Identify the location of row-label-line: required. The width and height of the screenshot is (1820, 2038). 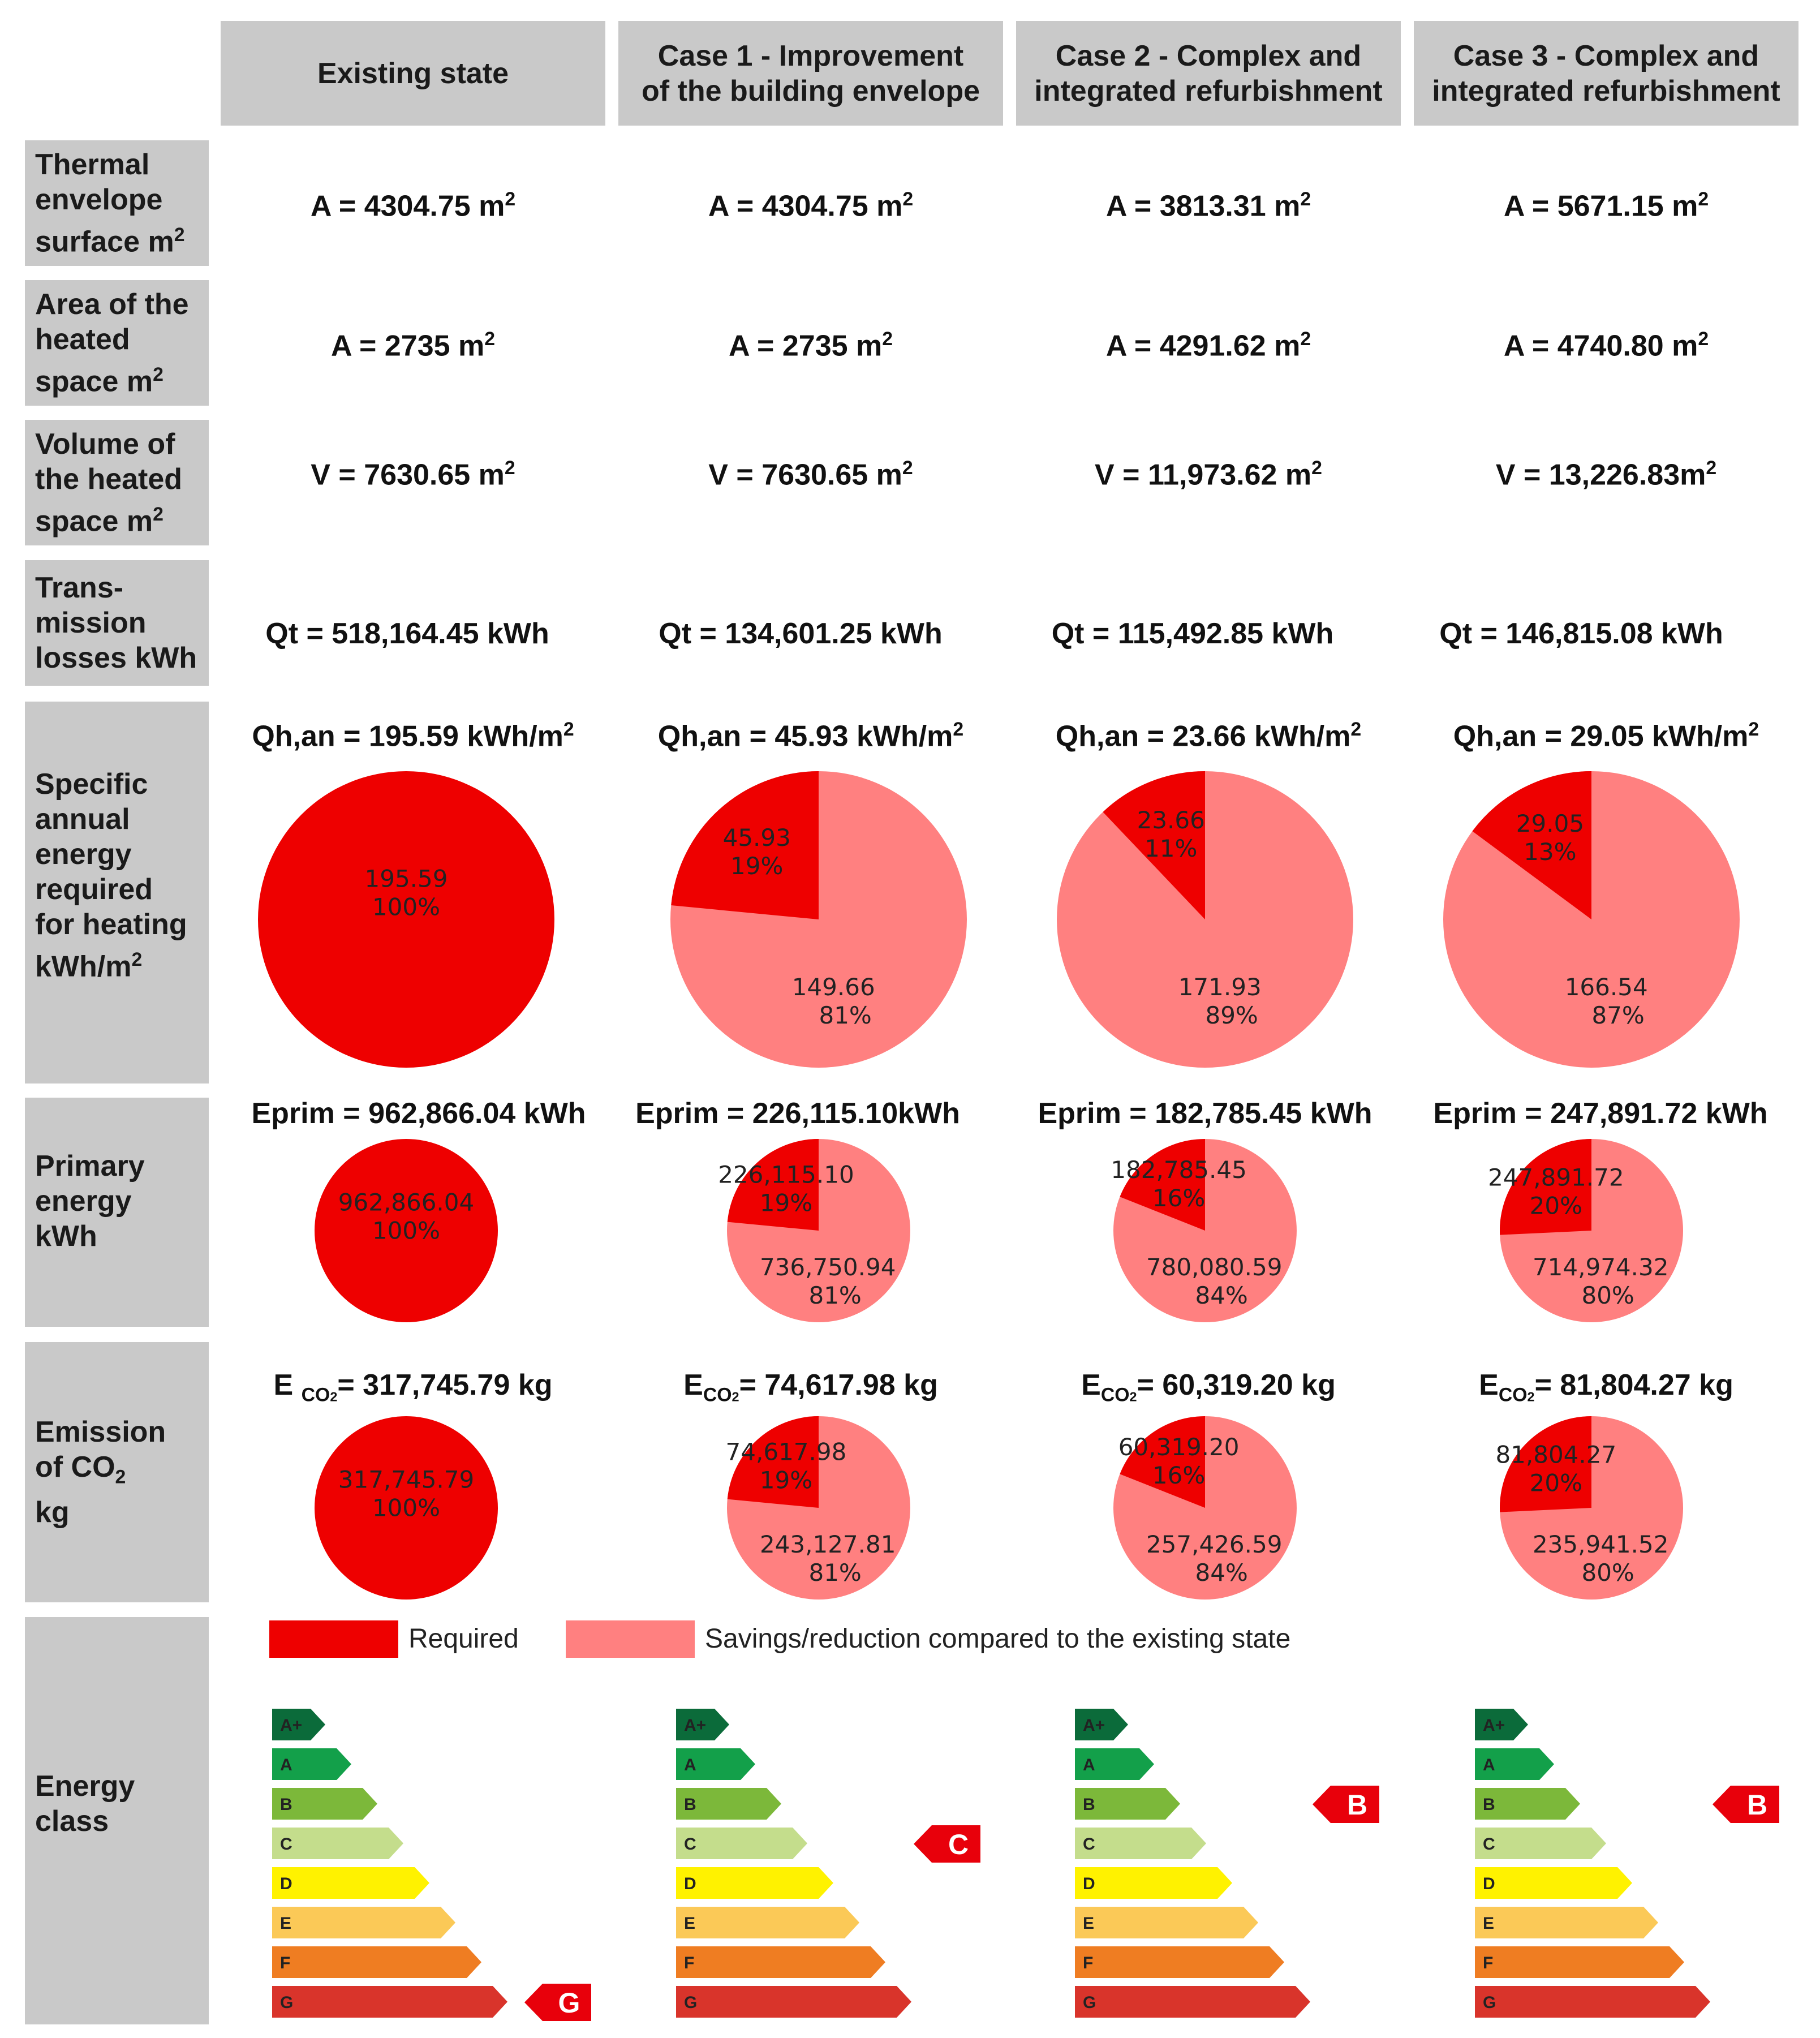
(94, 890).